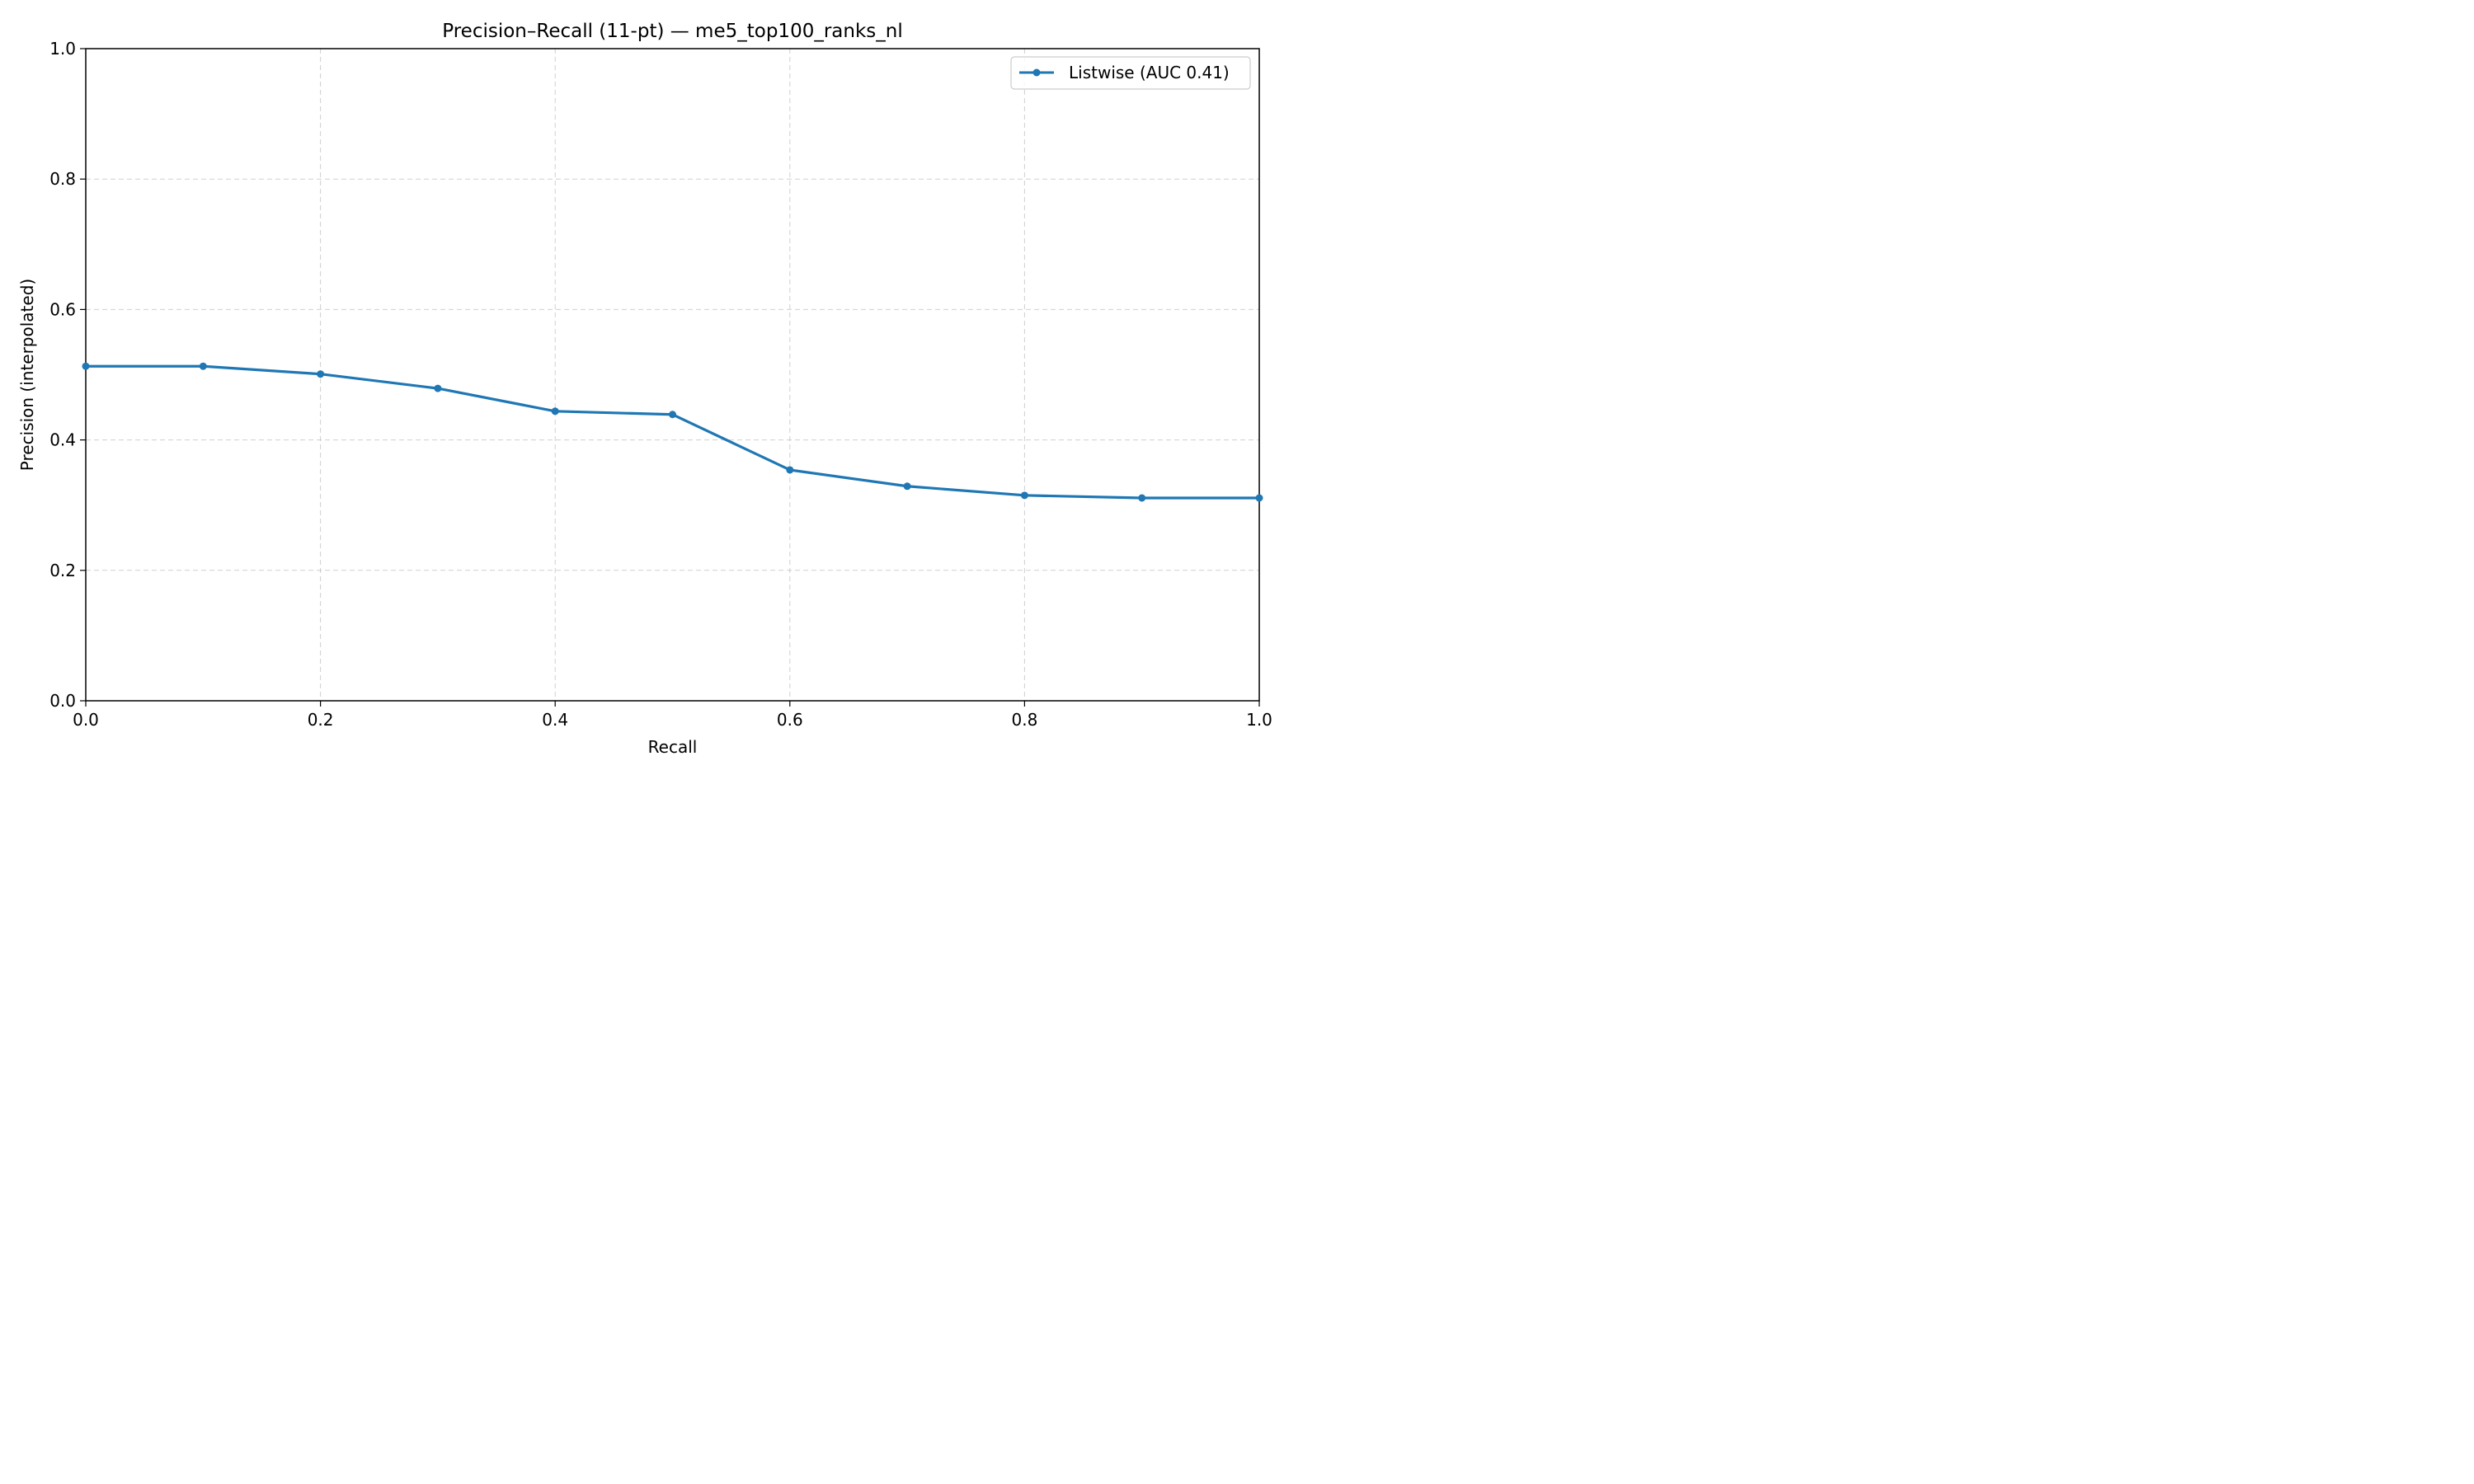 The width and height of the screenshot is (2474, 1484). Describe the element at coordinates (62, 701) in the screenshot. I see `y-tick-label: 0.0` at that location.